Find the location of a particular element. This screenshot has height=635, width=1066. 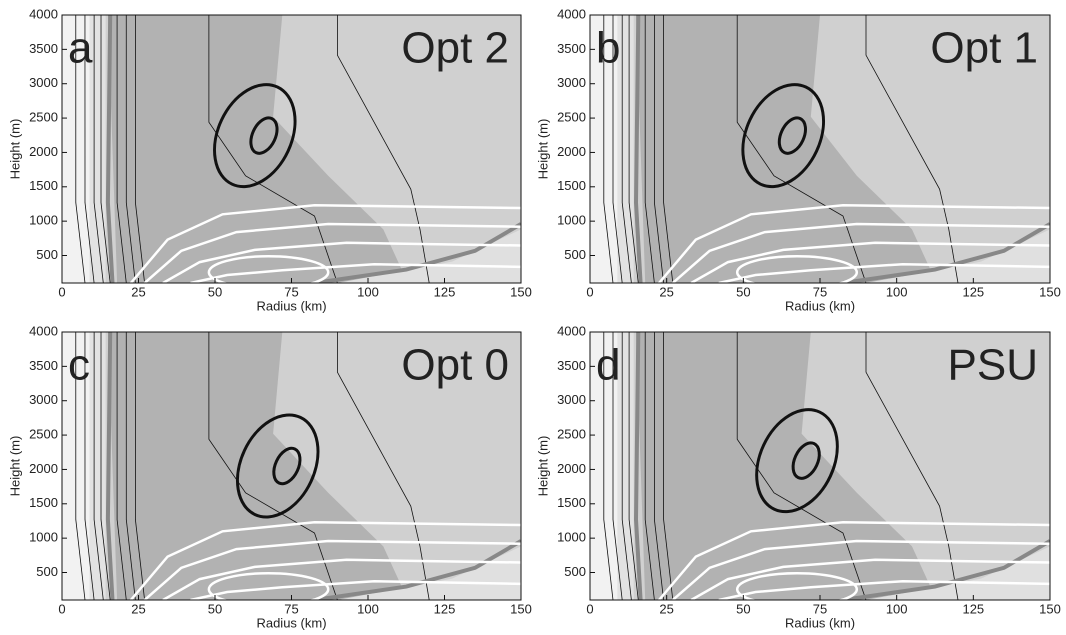

x-tick-label: 100 is located at coordinates (897, 608).